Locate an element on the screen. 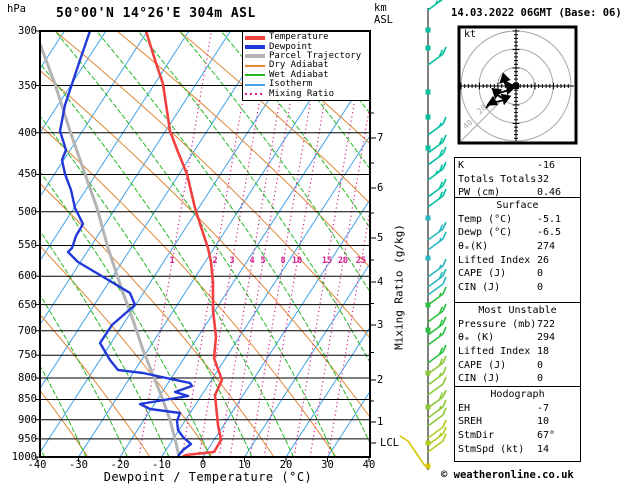 The image size is (629, 486). table-row: EH -7 is located at coordinates (517, 409).